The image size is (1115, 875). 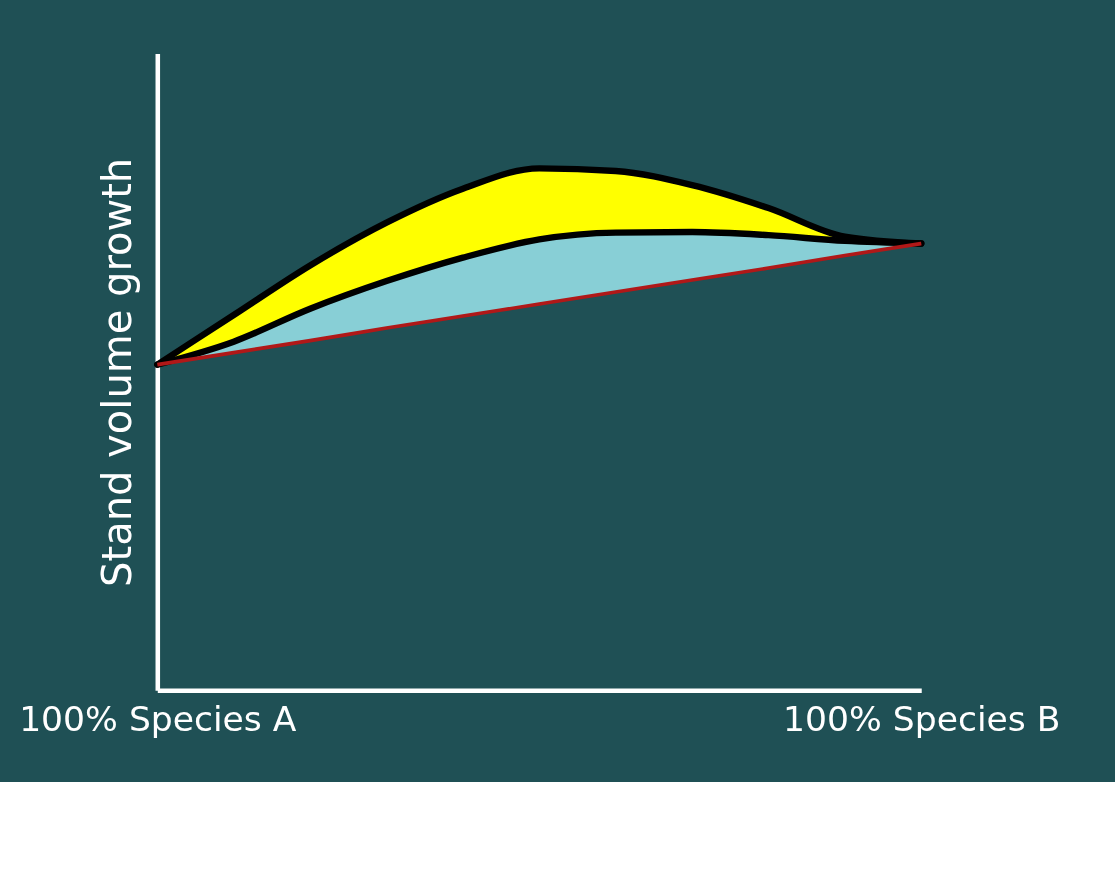 What do you see at coordinates (158, 718) in the screenshot?
I see `x-tick-label: 100% Species A` at bounding box center [158, 718].